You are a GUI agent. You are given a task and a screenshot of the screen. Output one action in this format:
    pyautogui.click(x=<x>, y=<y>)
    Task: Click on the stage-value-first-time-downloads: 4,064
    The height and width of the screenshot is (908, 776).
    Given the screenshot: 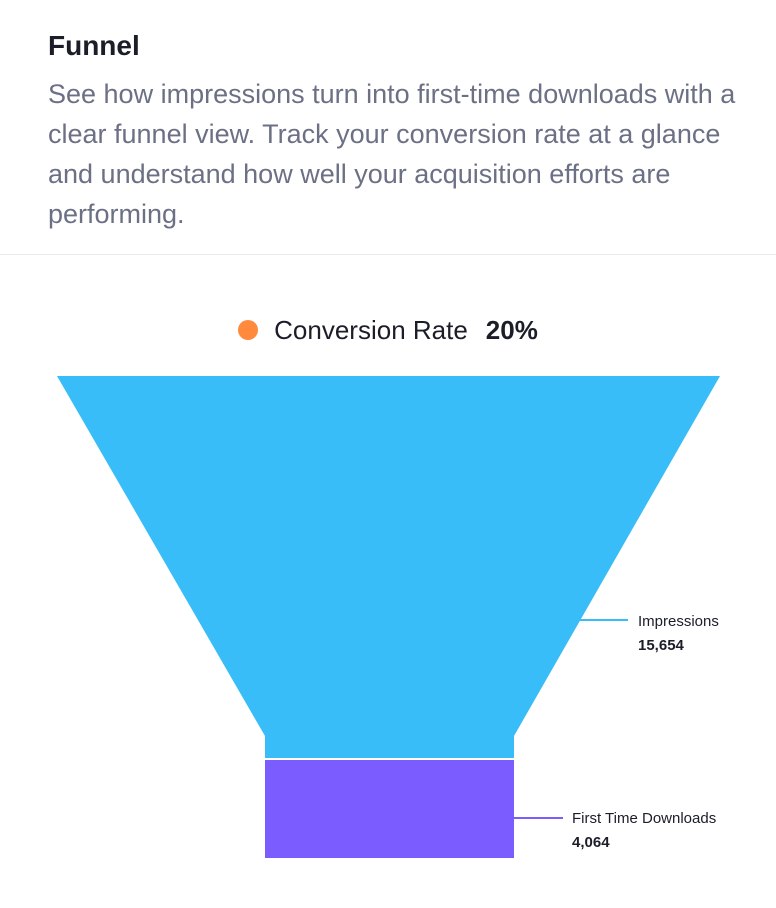 What is the action you would take?
    pyautogui.click(x=591, y=842)
    